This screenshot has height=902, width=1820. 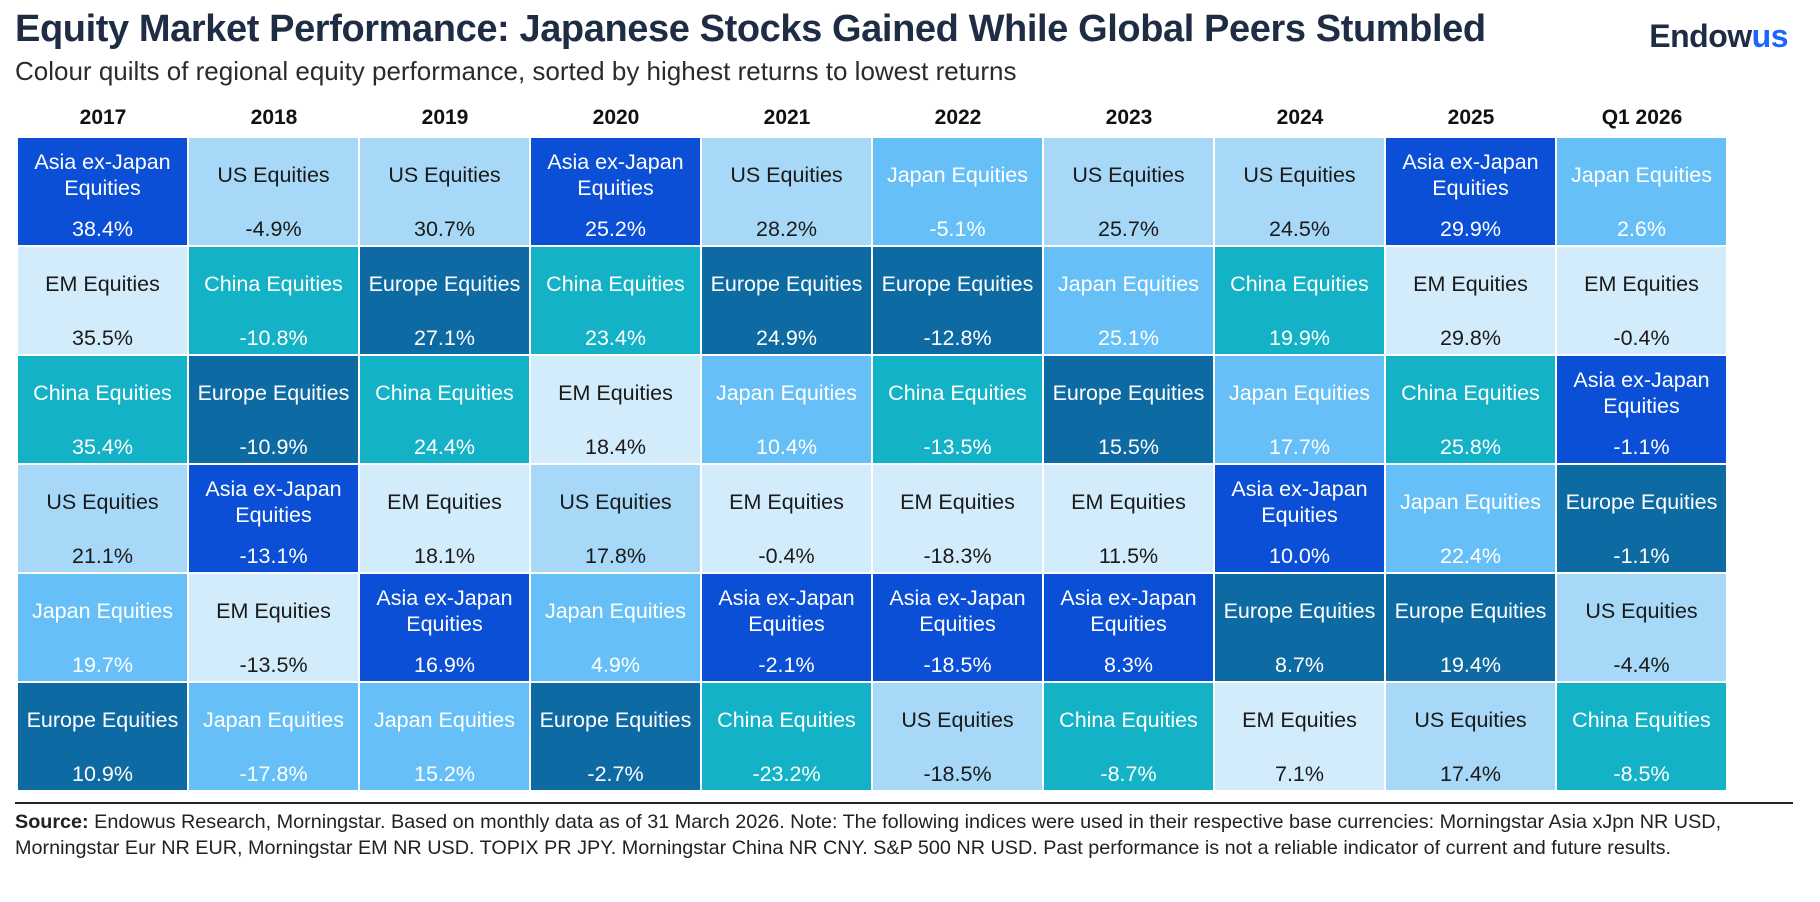 What do you see at coordinates (957, 300) in the screenshot?
I see `quilt-cell: Europe Equities -12.8%` at bounding box center [957, 300].